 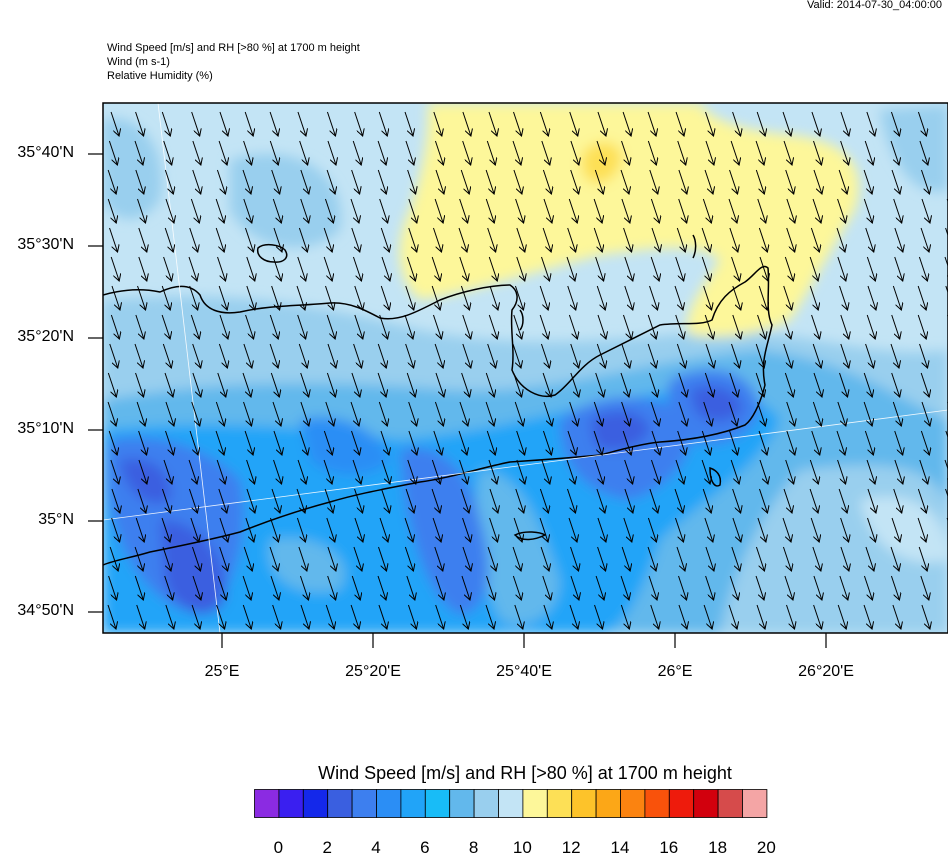 I want to click on color-legend-bar, so click(x=524, y=804).